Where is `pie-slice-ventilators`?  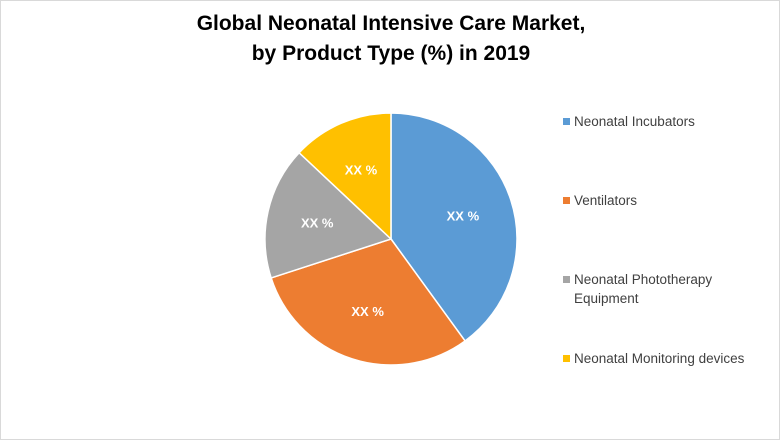
pie-slice-ventilators is located at coordinates (368, 302).